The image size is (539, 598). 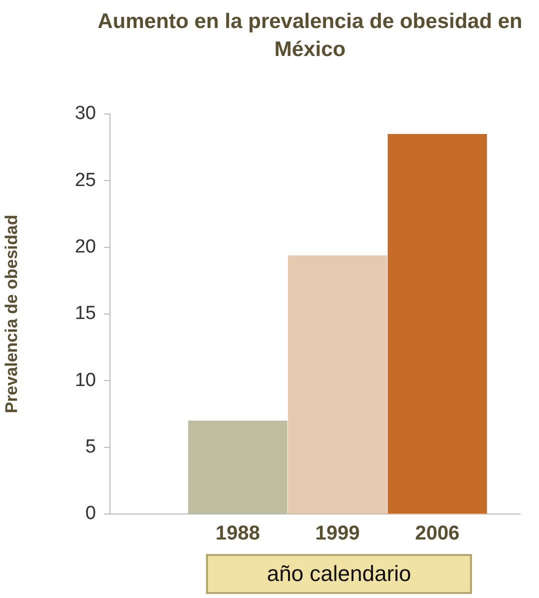 I want to click on y-tick-label: 25, so click(x=85, y=180).